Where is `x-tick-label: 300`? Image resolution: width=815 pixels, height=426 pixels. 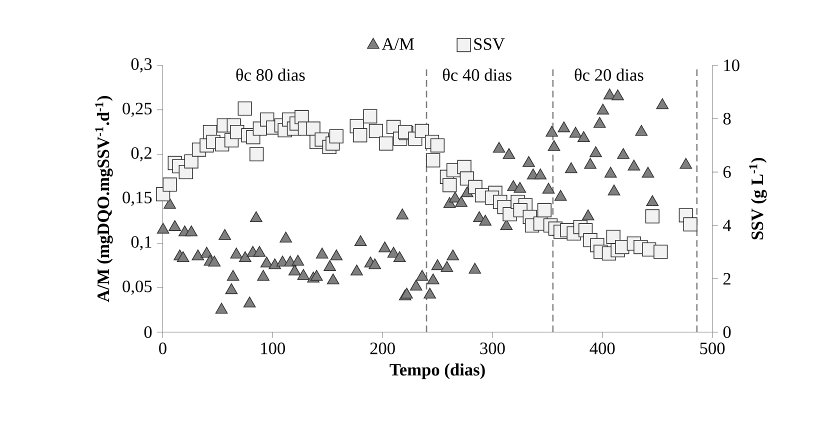 x-tick-label: 300 is located at coordinates (492, 348).